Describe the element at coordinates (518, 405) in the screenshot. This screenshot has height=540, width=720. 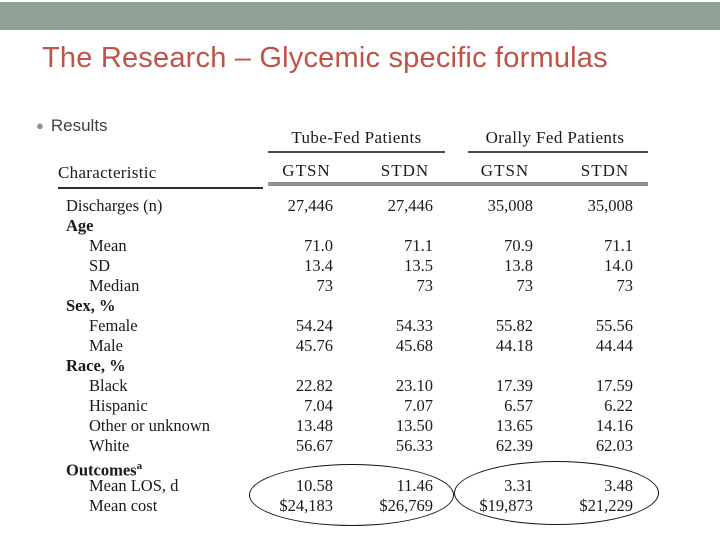
I see `table-cell: 6.57` at that location.